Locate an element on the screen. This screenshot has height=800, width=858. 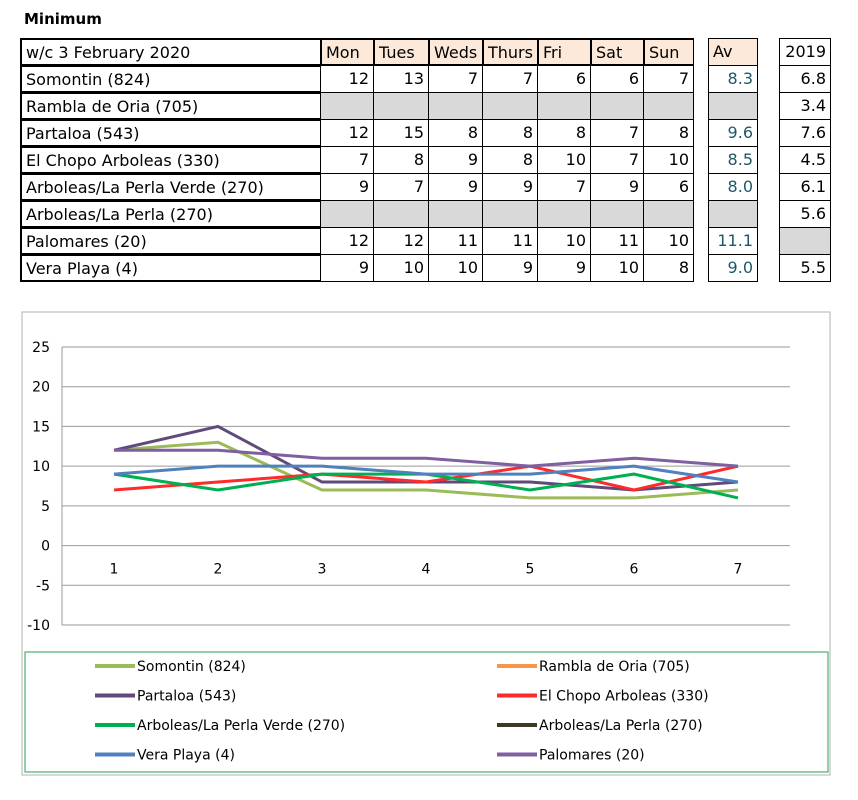
title: Minimum is located at coordinates (63, 19).